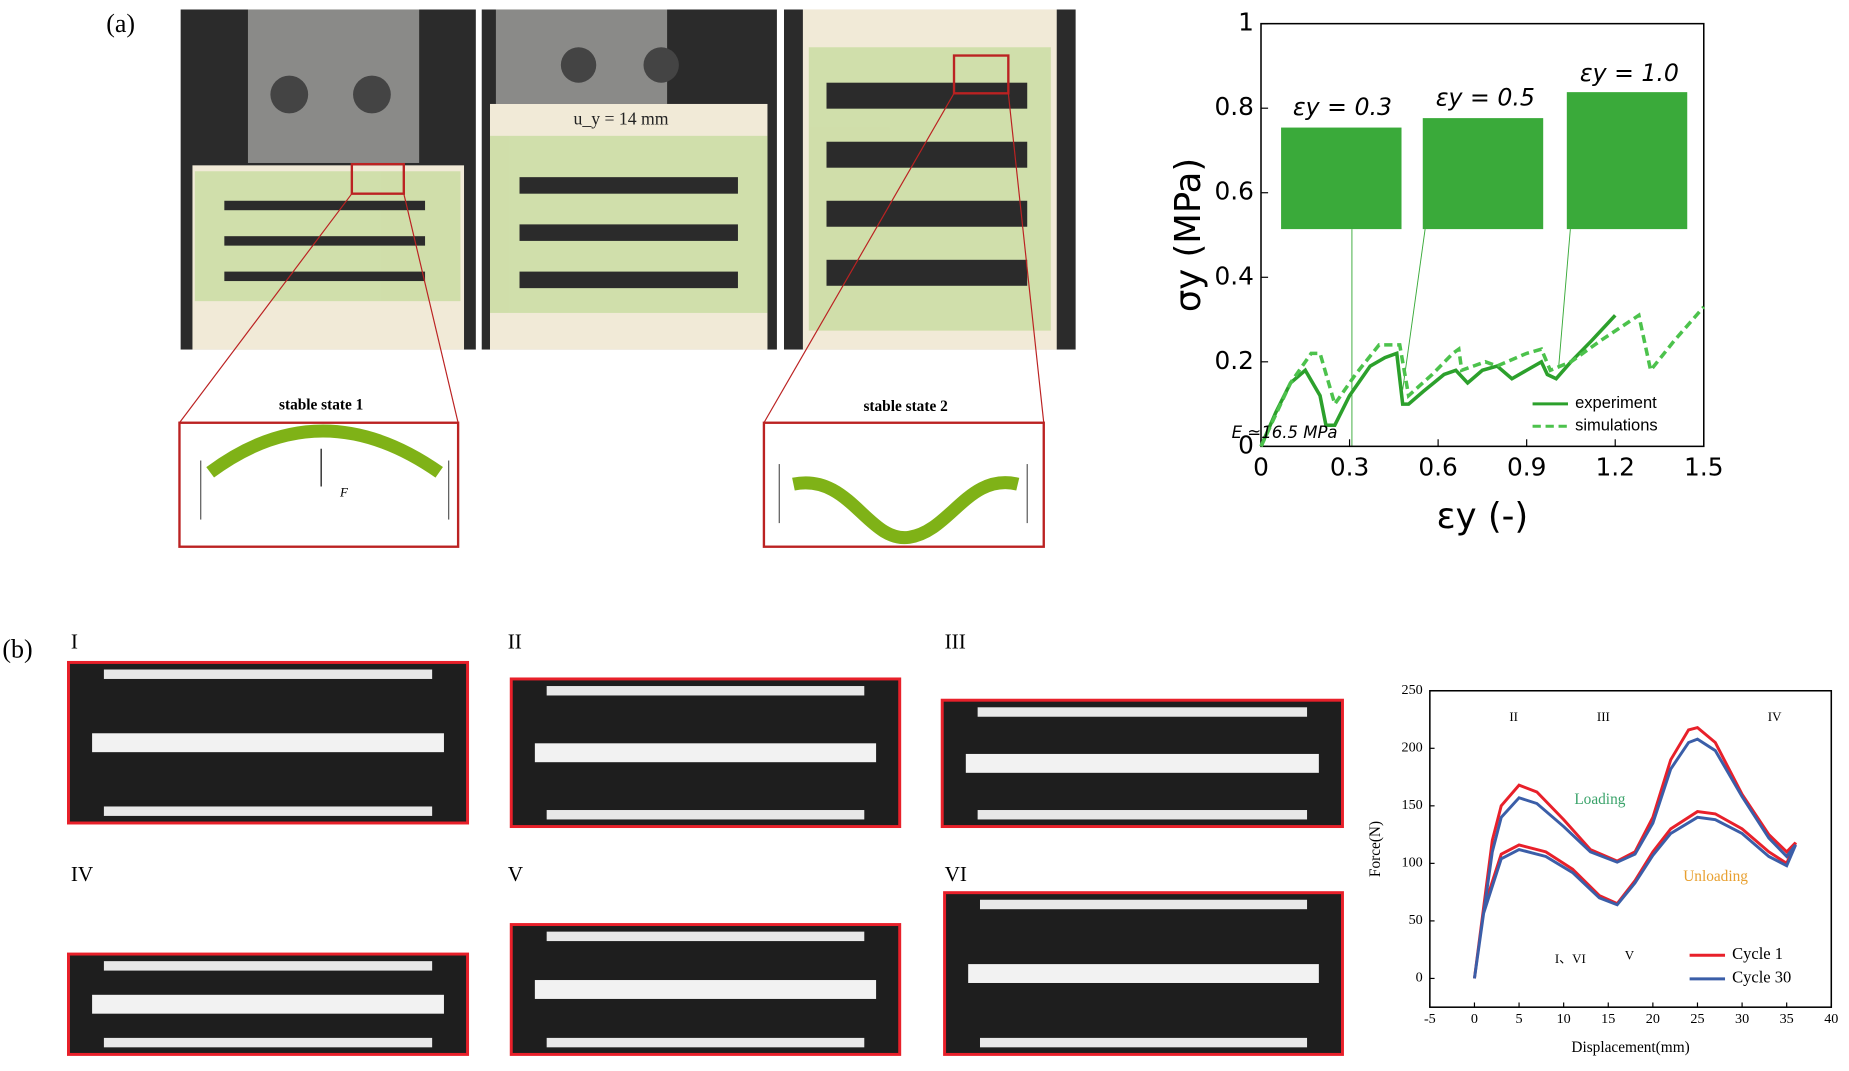 The width and height of the screenshot is (1849, 1071). Describe the element at coordinates (905, 406) in the screenshot. I see `inset-label: stable state 2` at that location.